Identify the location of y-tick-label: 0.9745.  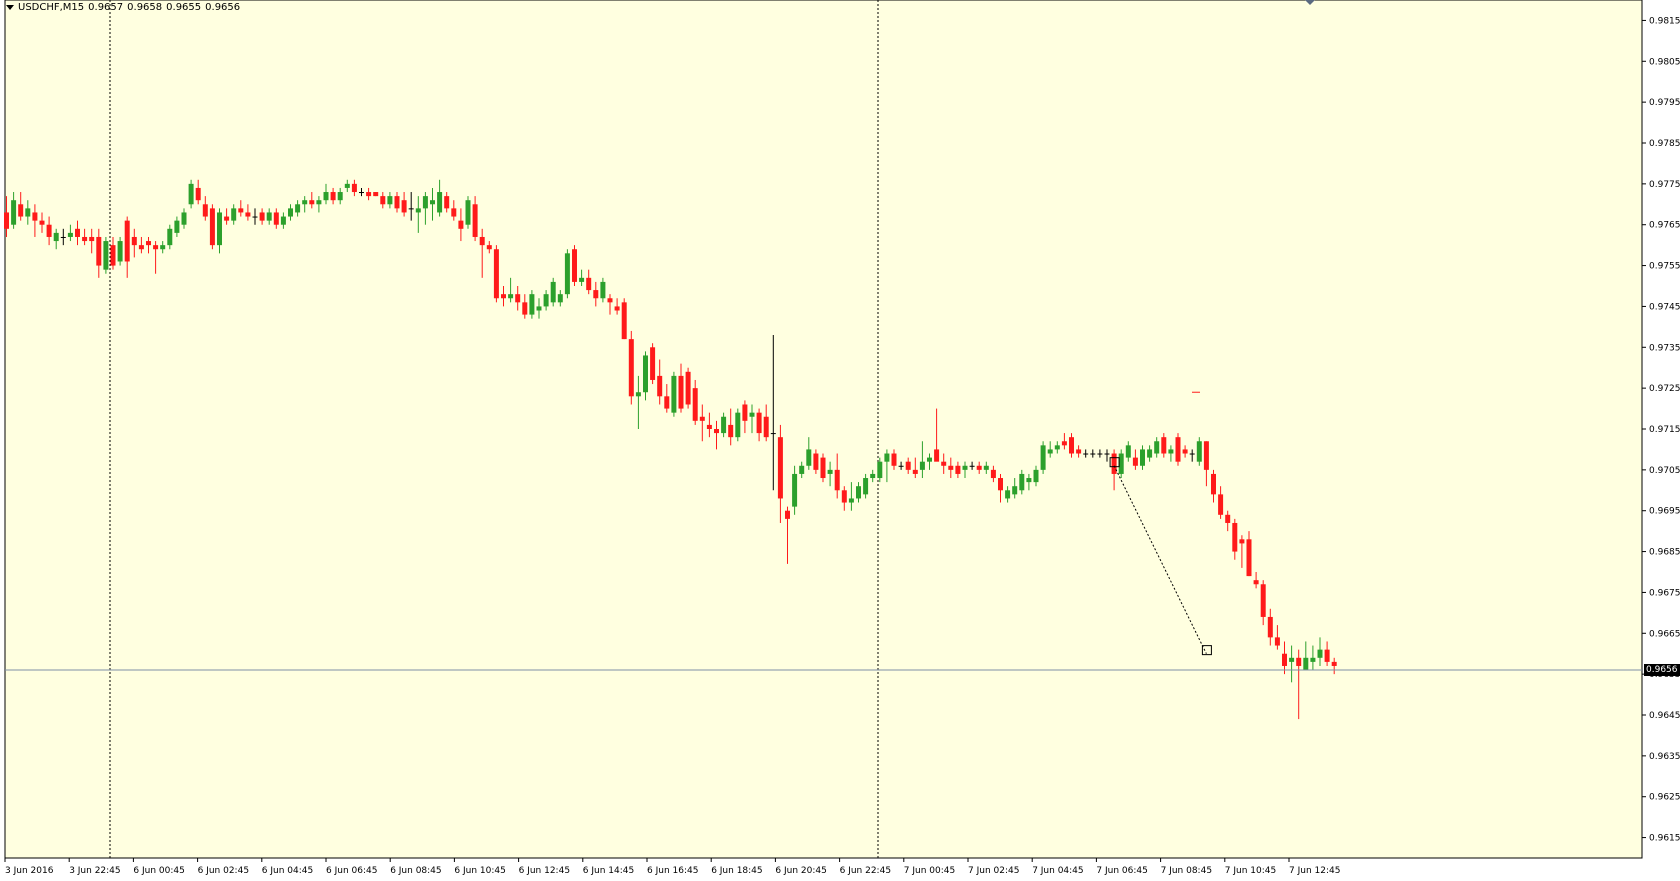
(1664, 307).